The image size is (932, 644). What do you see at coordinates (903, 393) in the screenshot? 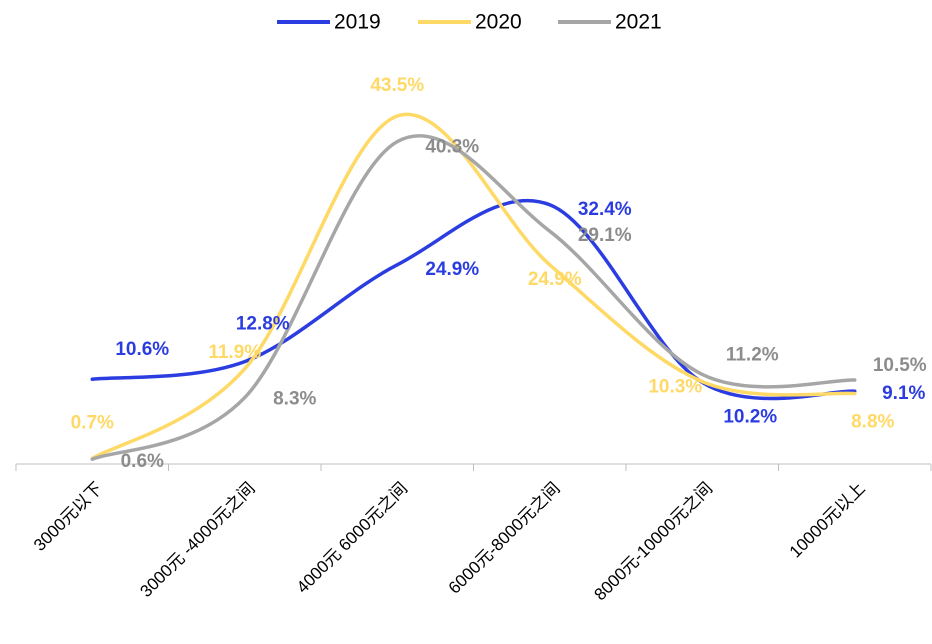
I see `data-label: 9.1%` at bounding box center [903, 393].